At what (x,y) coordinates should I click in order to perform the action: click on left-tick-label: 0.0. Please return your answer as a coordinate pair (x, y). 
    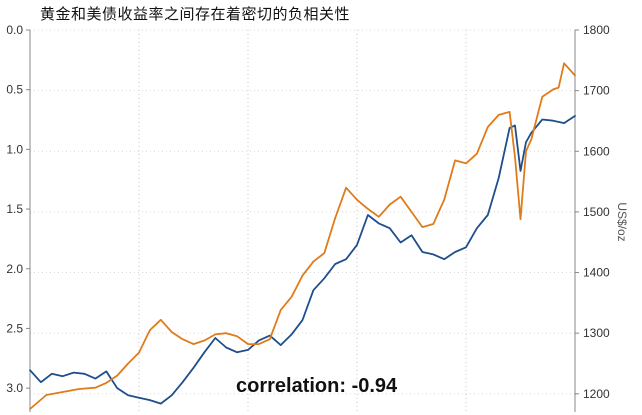
    Looking at the image, I should click on (14, 30).